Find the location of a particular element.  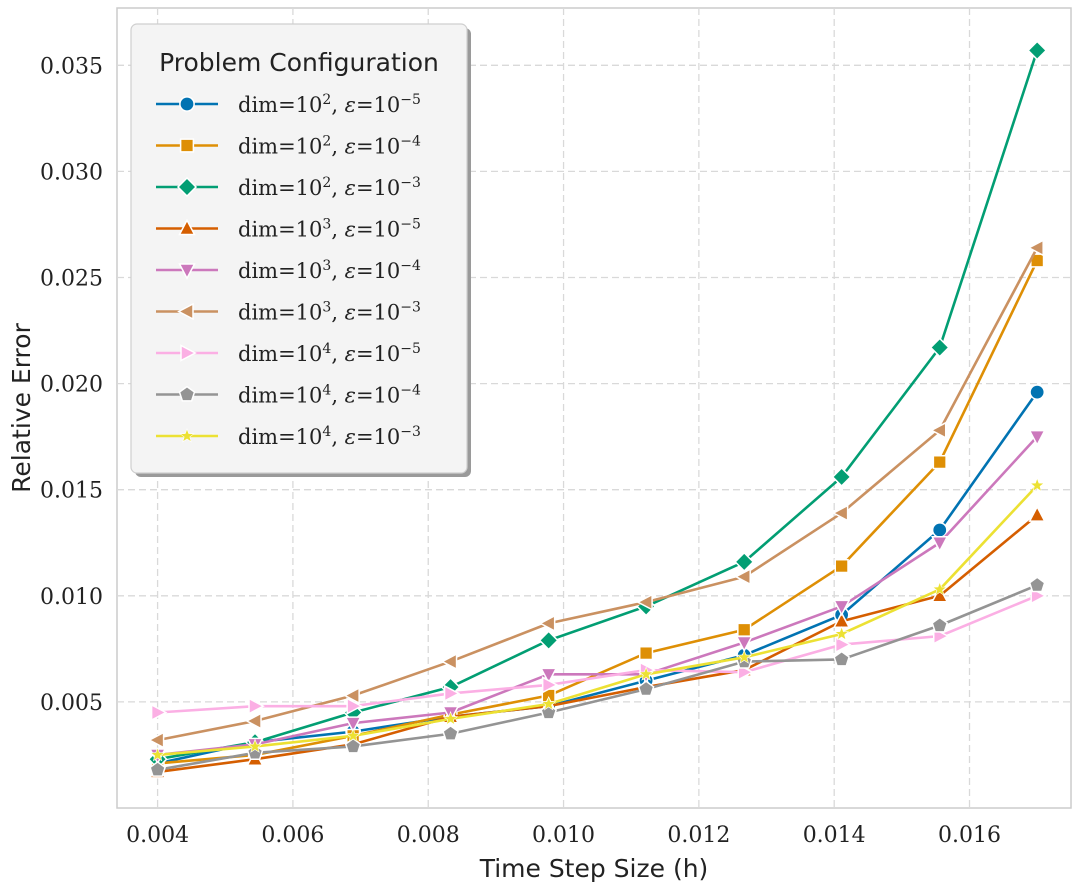

legend-entry: dim=104, ε=10−4 is located at coordinates (288, 395).